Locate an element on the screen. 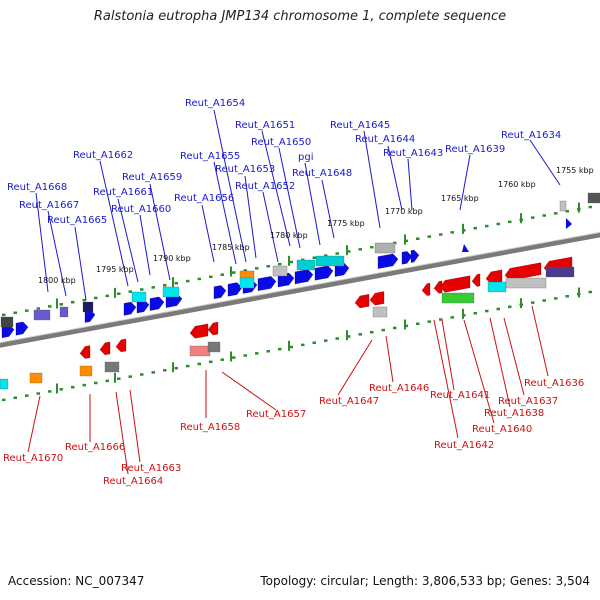 The image size is (600, 600). gene-label: Reut_A1665 is located at coordinates (77, 220).